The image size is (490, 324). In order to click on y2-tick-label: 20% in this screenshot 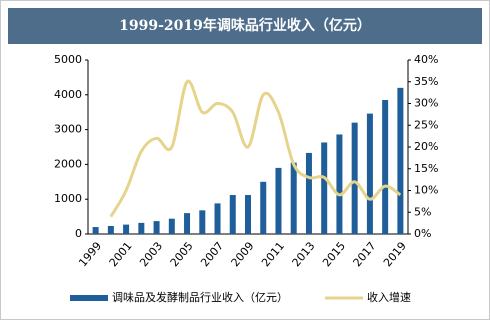, I will do `click(426, 146)`.